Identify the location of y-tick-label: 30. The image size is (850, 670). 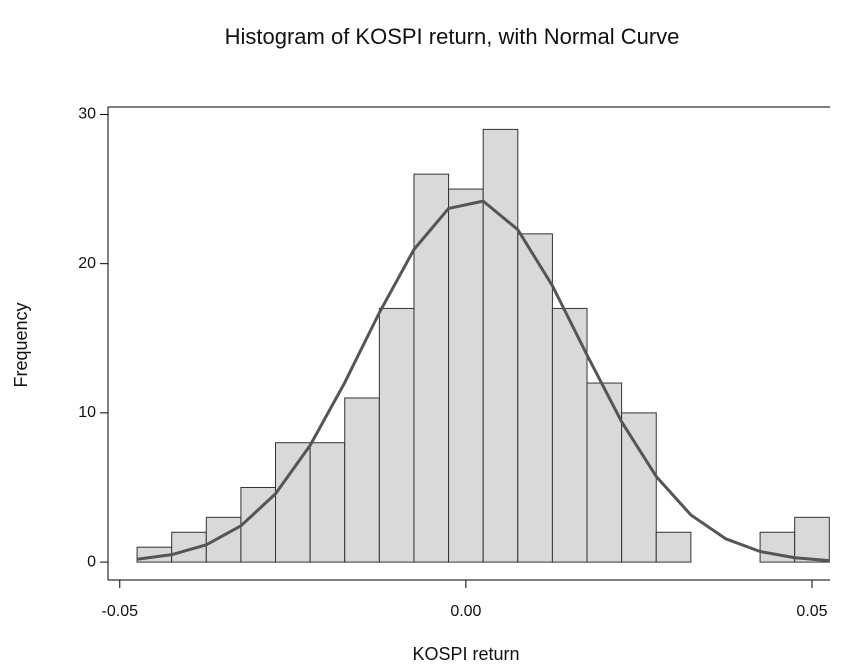
(87, 114).